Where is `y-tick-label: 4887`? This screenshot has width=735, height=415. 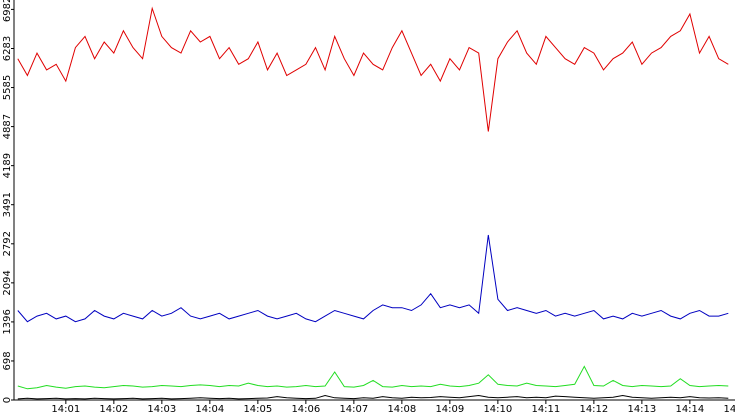
y-tick-label: 4887 is located at coordinates (7, 126).